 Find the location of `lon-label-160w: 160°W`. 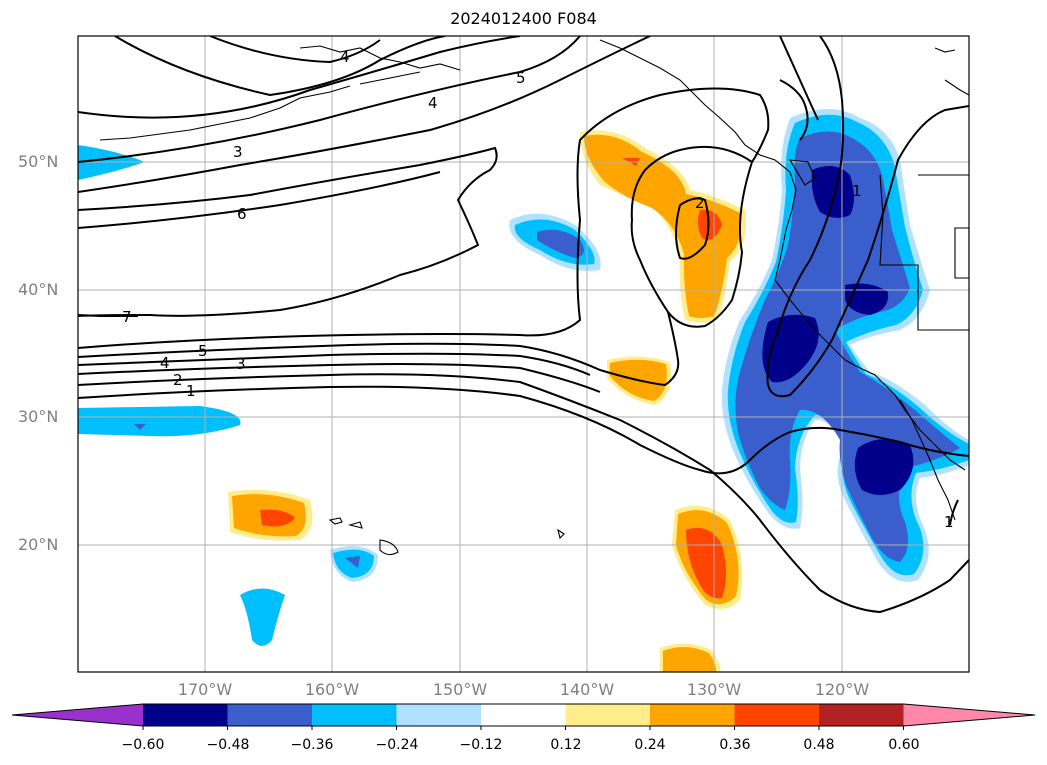

lon-label-160w: 160°W is located at coordinates (332, 689).